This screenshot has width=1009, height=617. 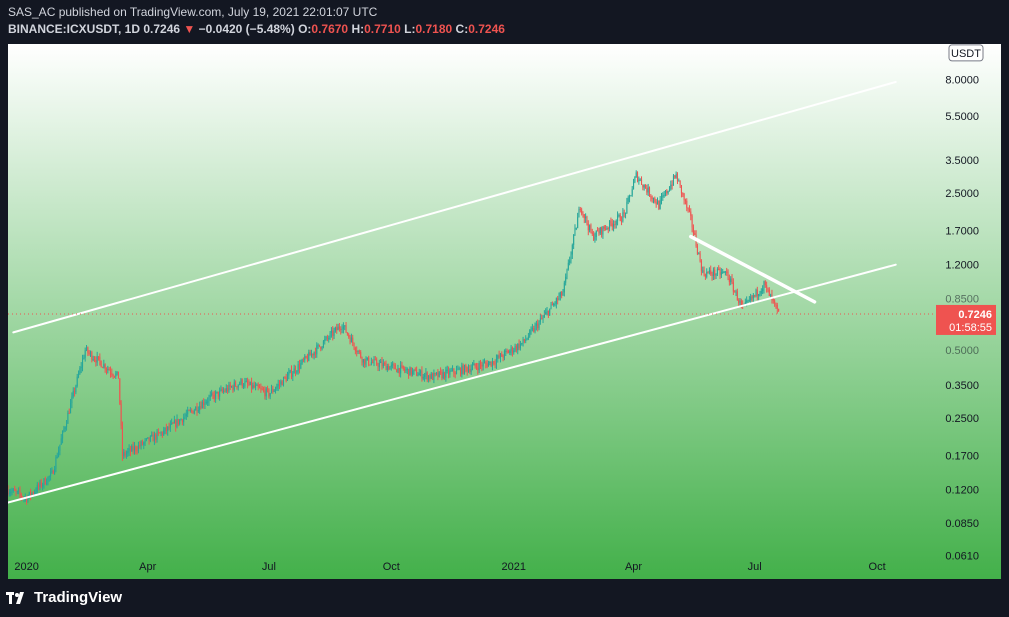 I want to click on price-tick-label: 0.3500, so click(x=962, y=386).